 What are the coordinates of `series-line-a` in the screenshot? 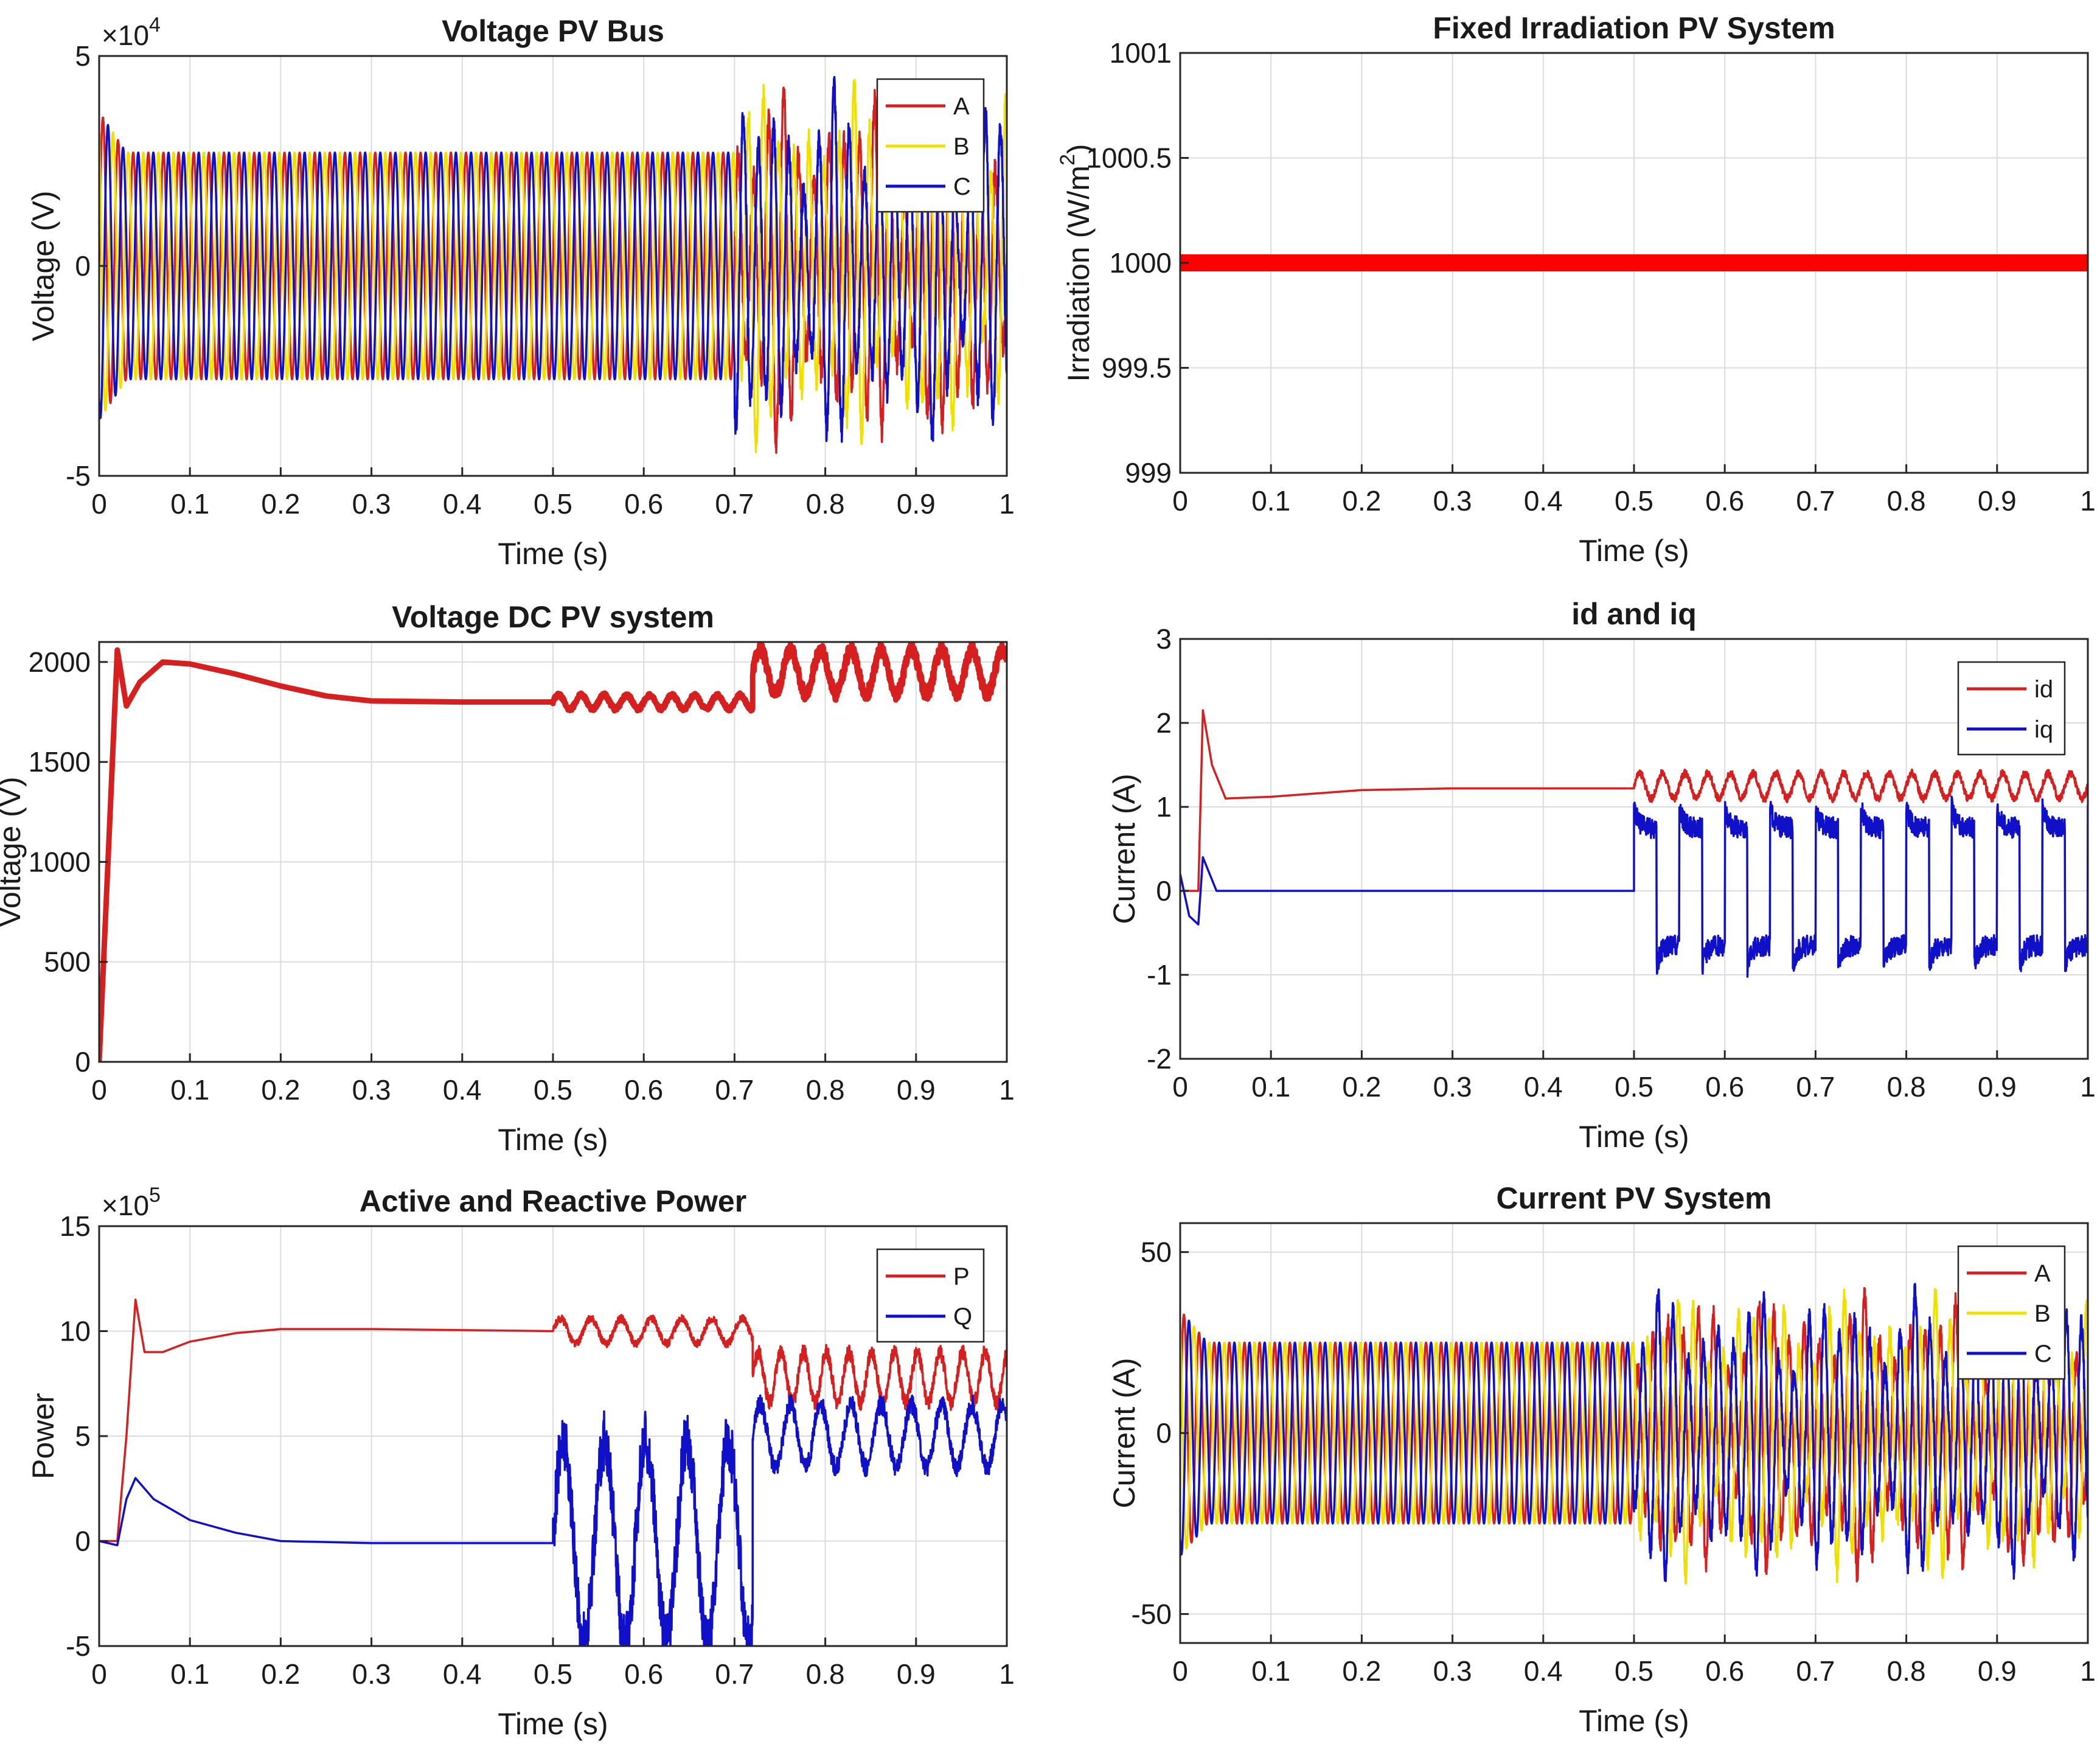 It's located at (1634, 1434).